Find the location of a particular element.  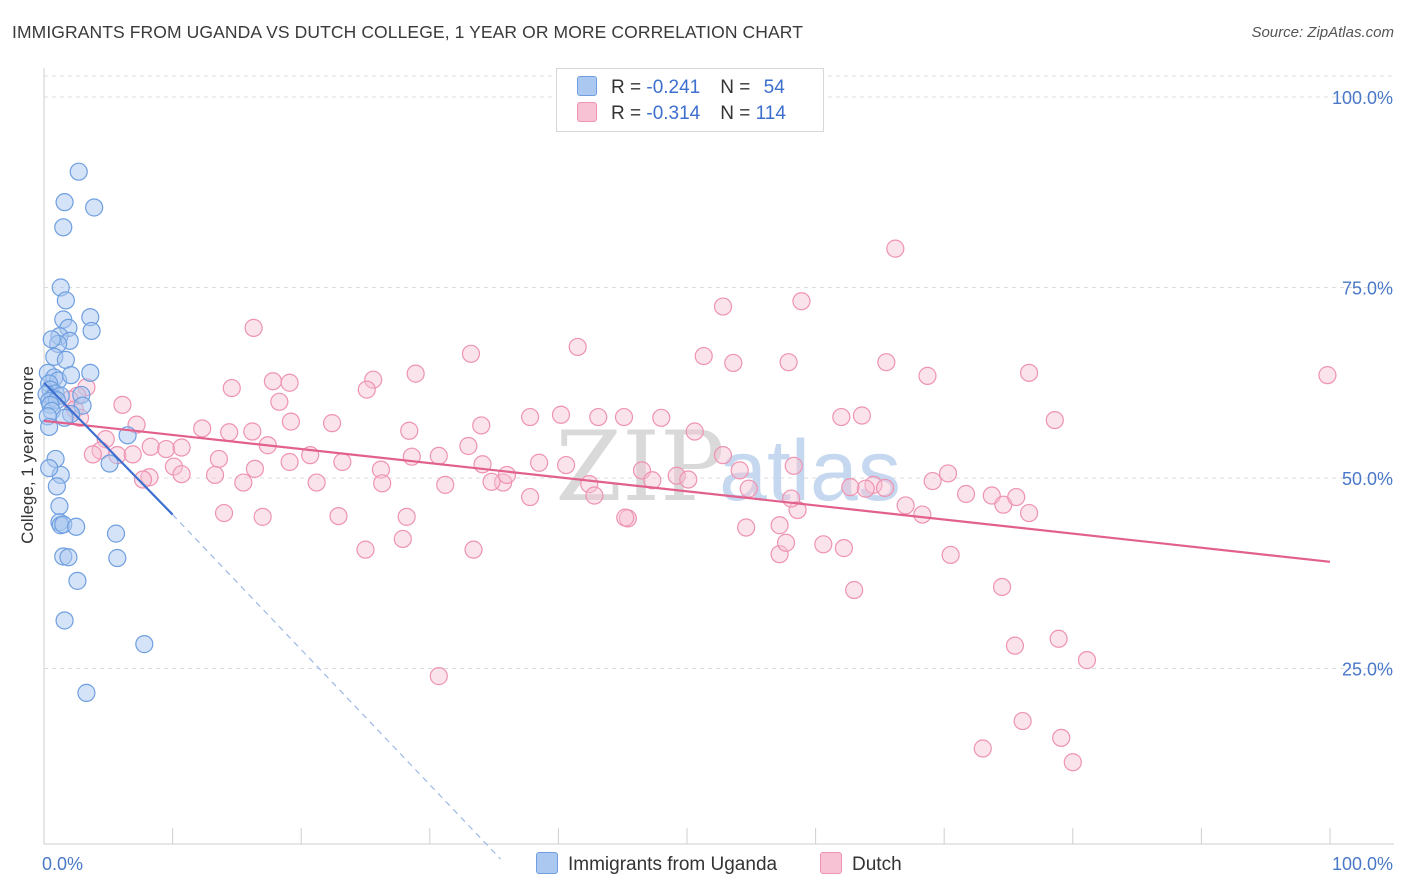

source-credit: Source: ZipAtlas.com is located at coordinates (1322, 32).